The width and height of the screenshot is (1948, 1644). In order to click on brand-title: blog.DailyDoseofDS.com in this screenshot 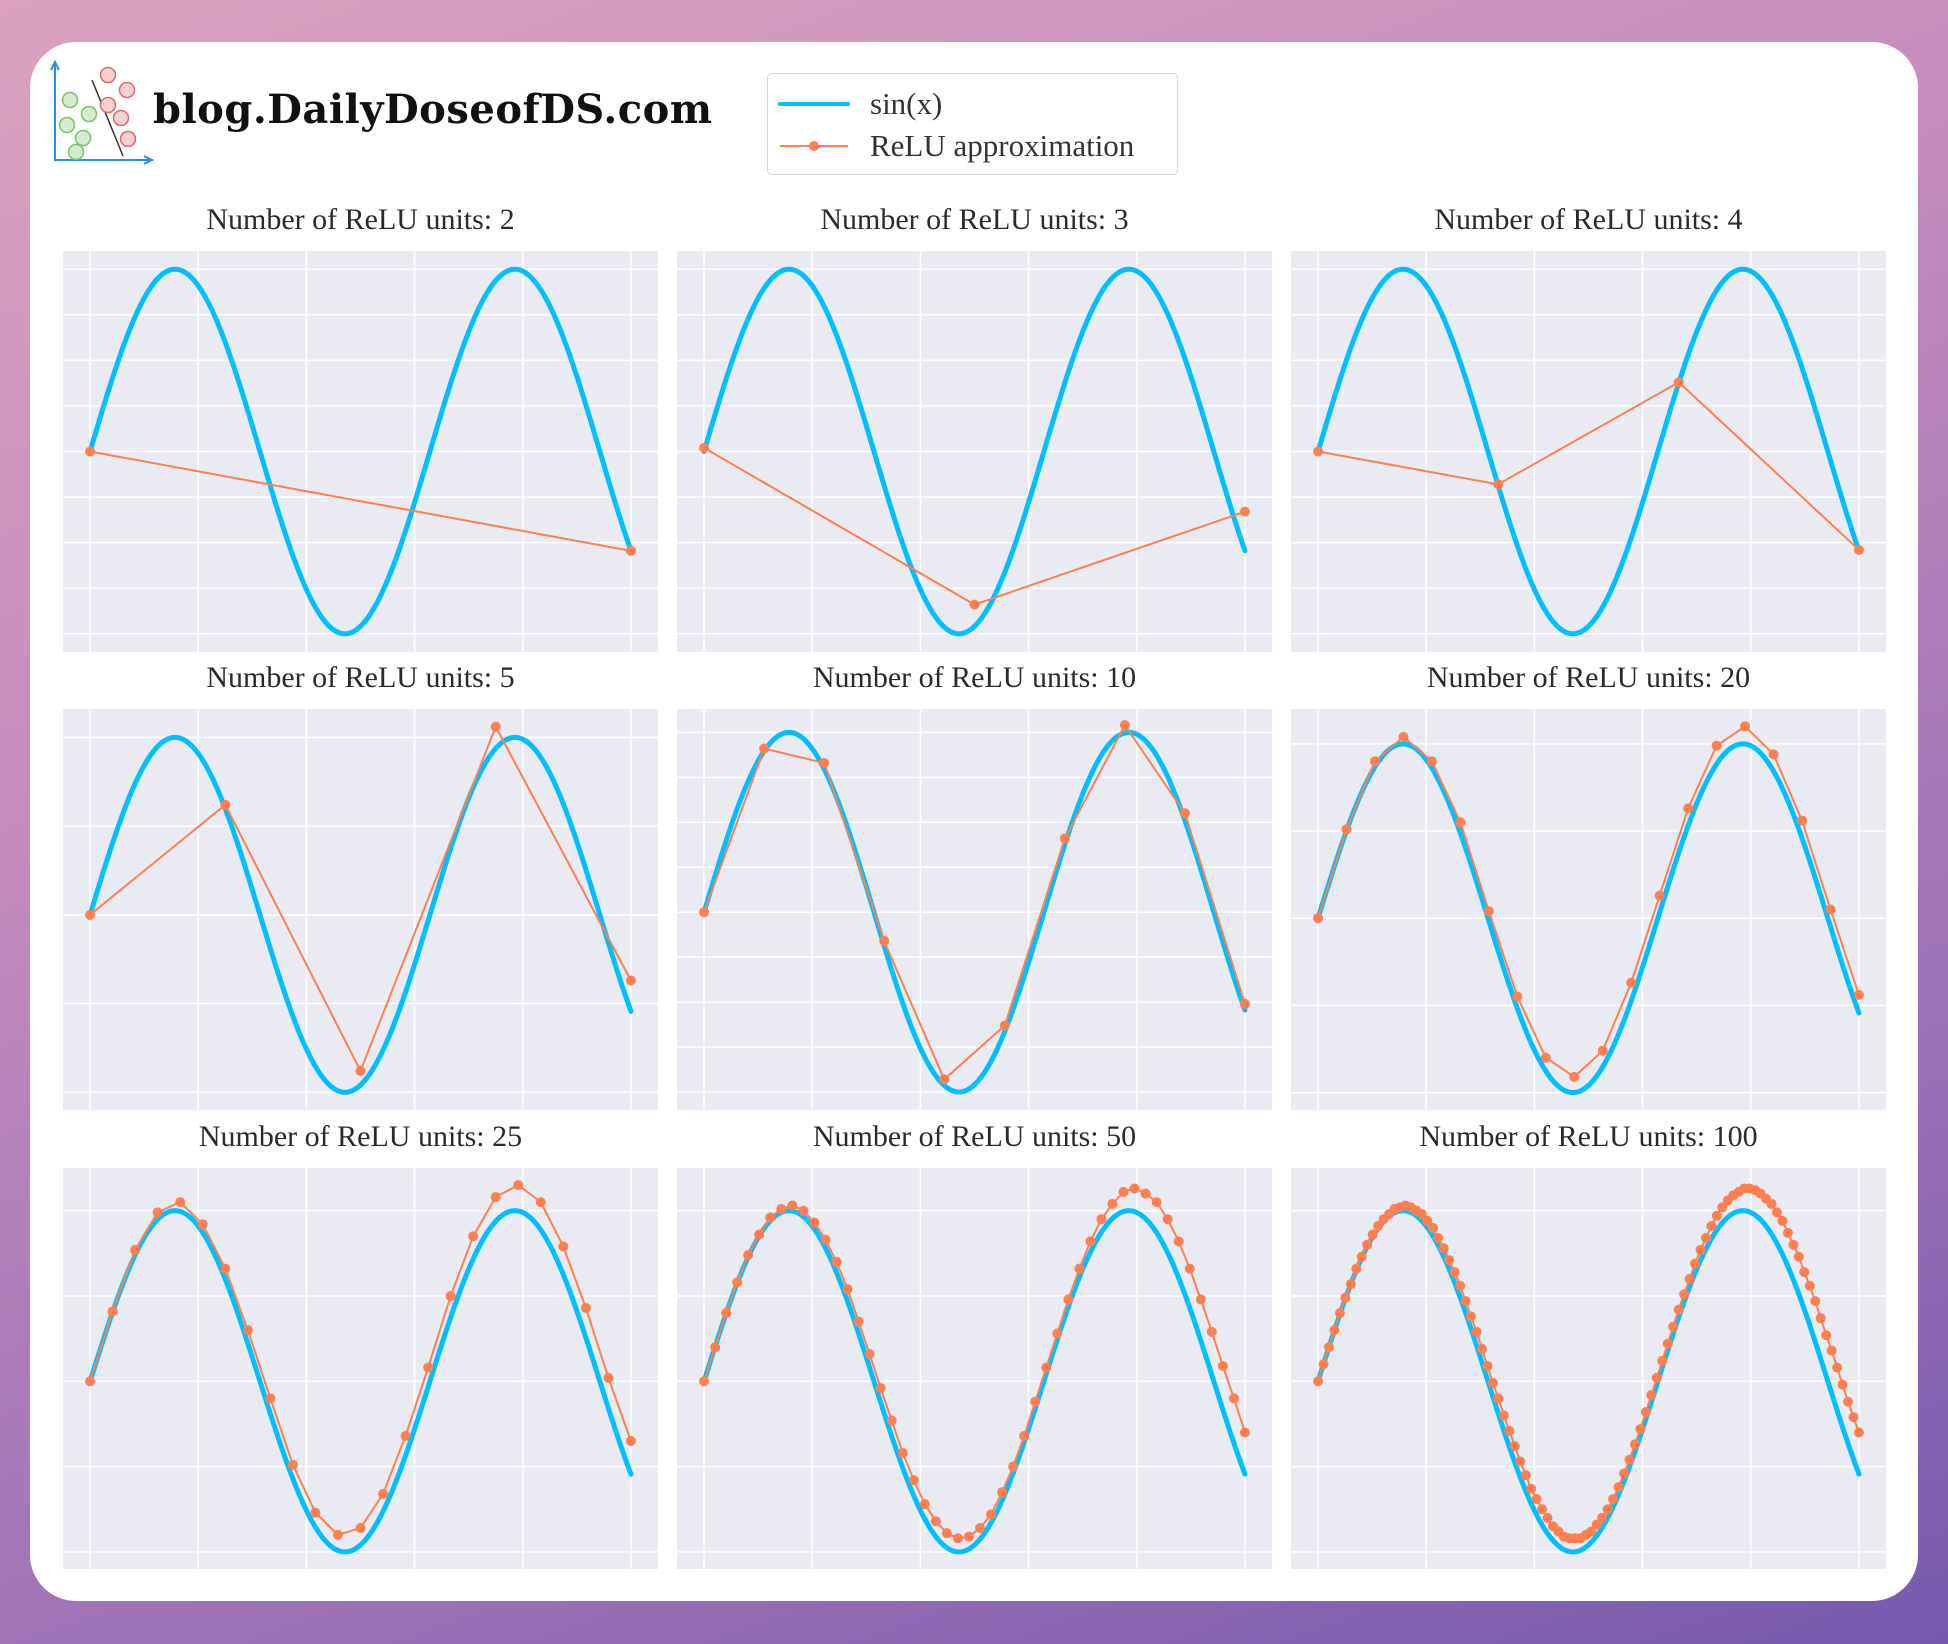, I will do `click(433, 109)`.